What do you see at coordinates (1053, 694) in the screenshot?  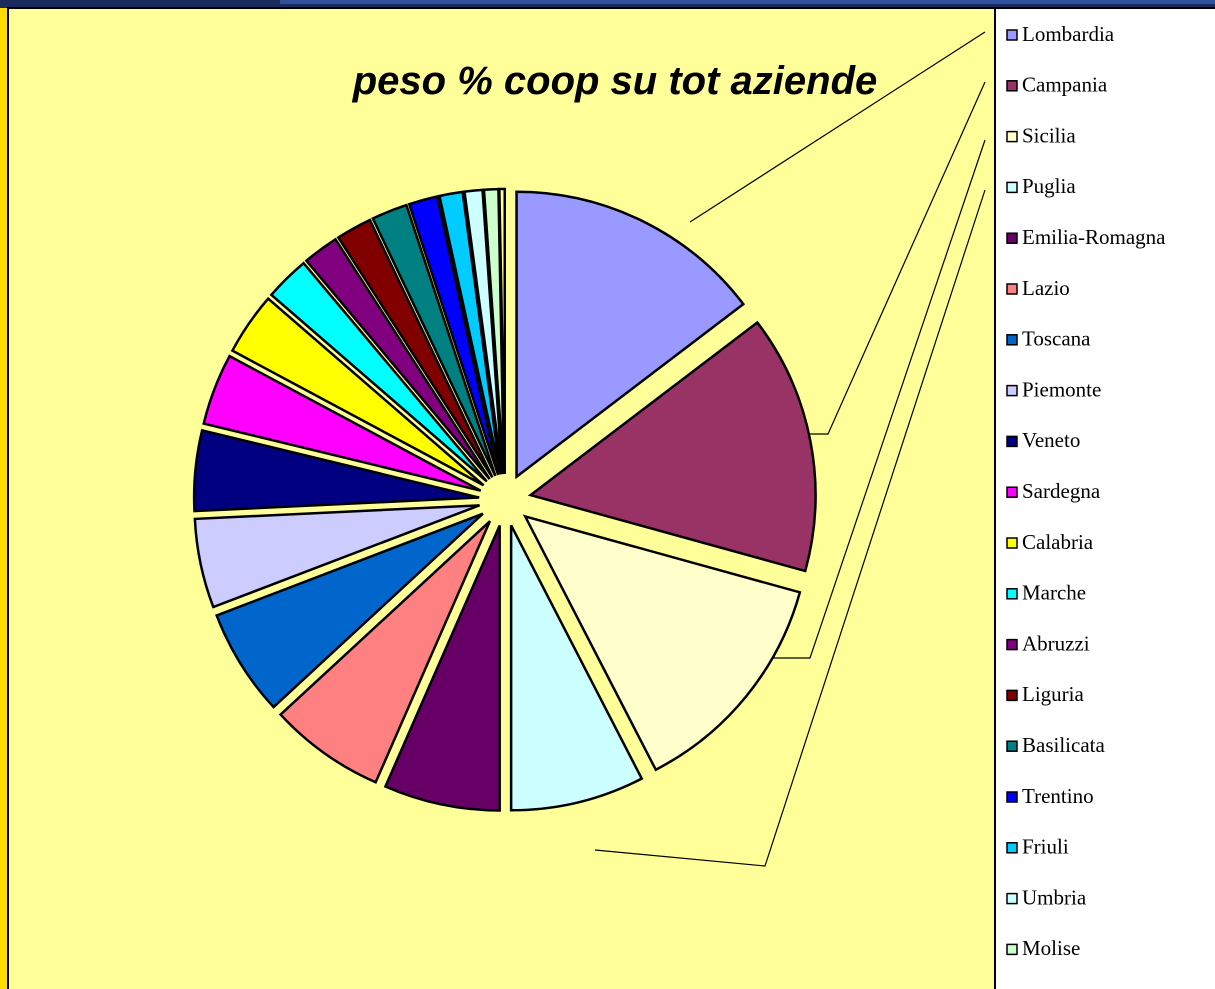 I see `legend-label: Liguria` at bounding box center [1053, 694].